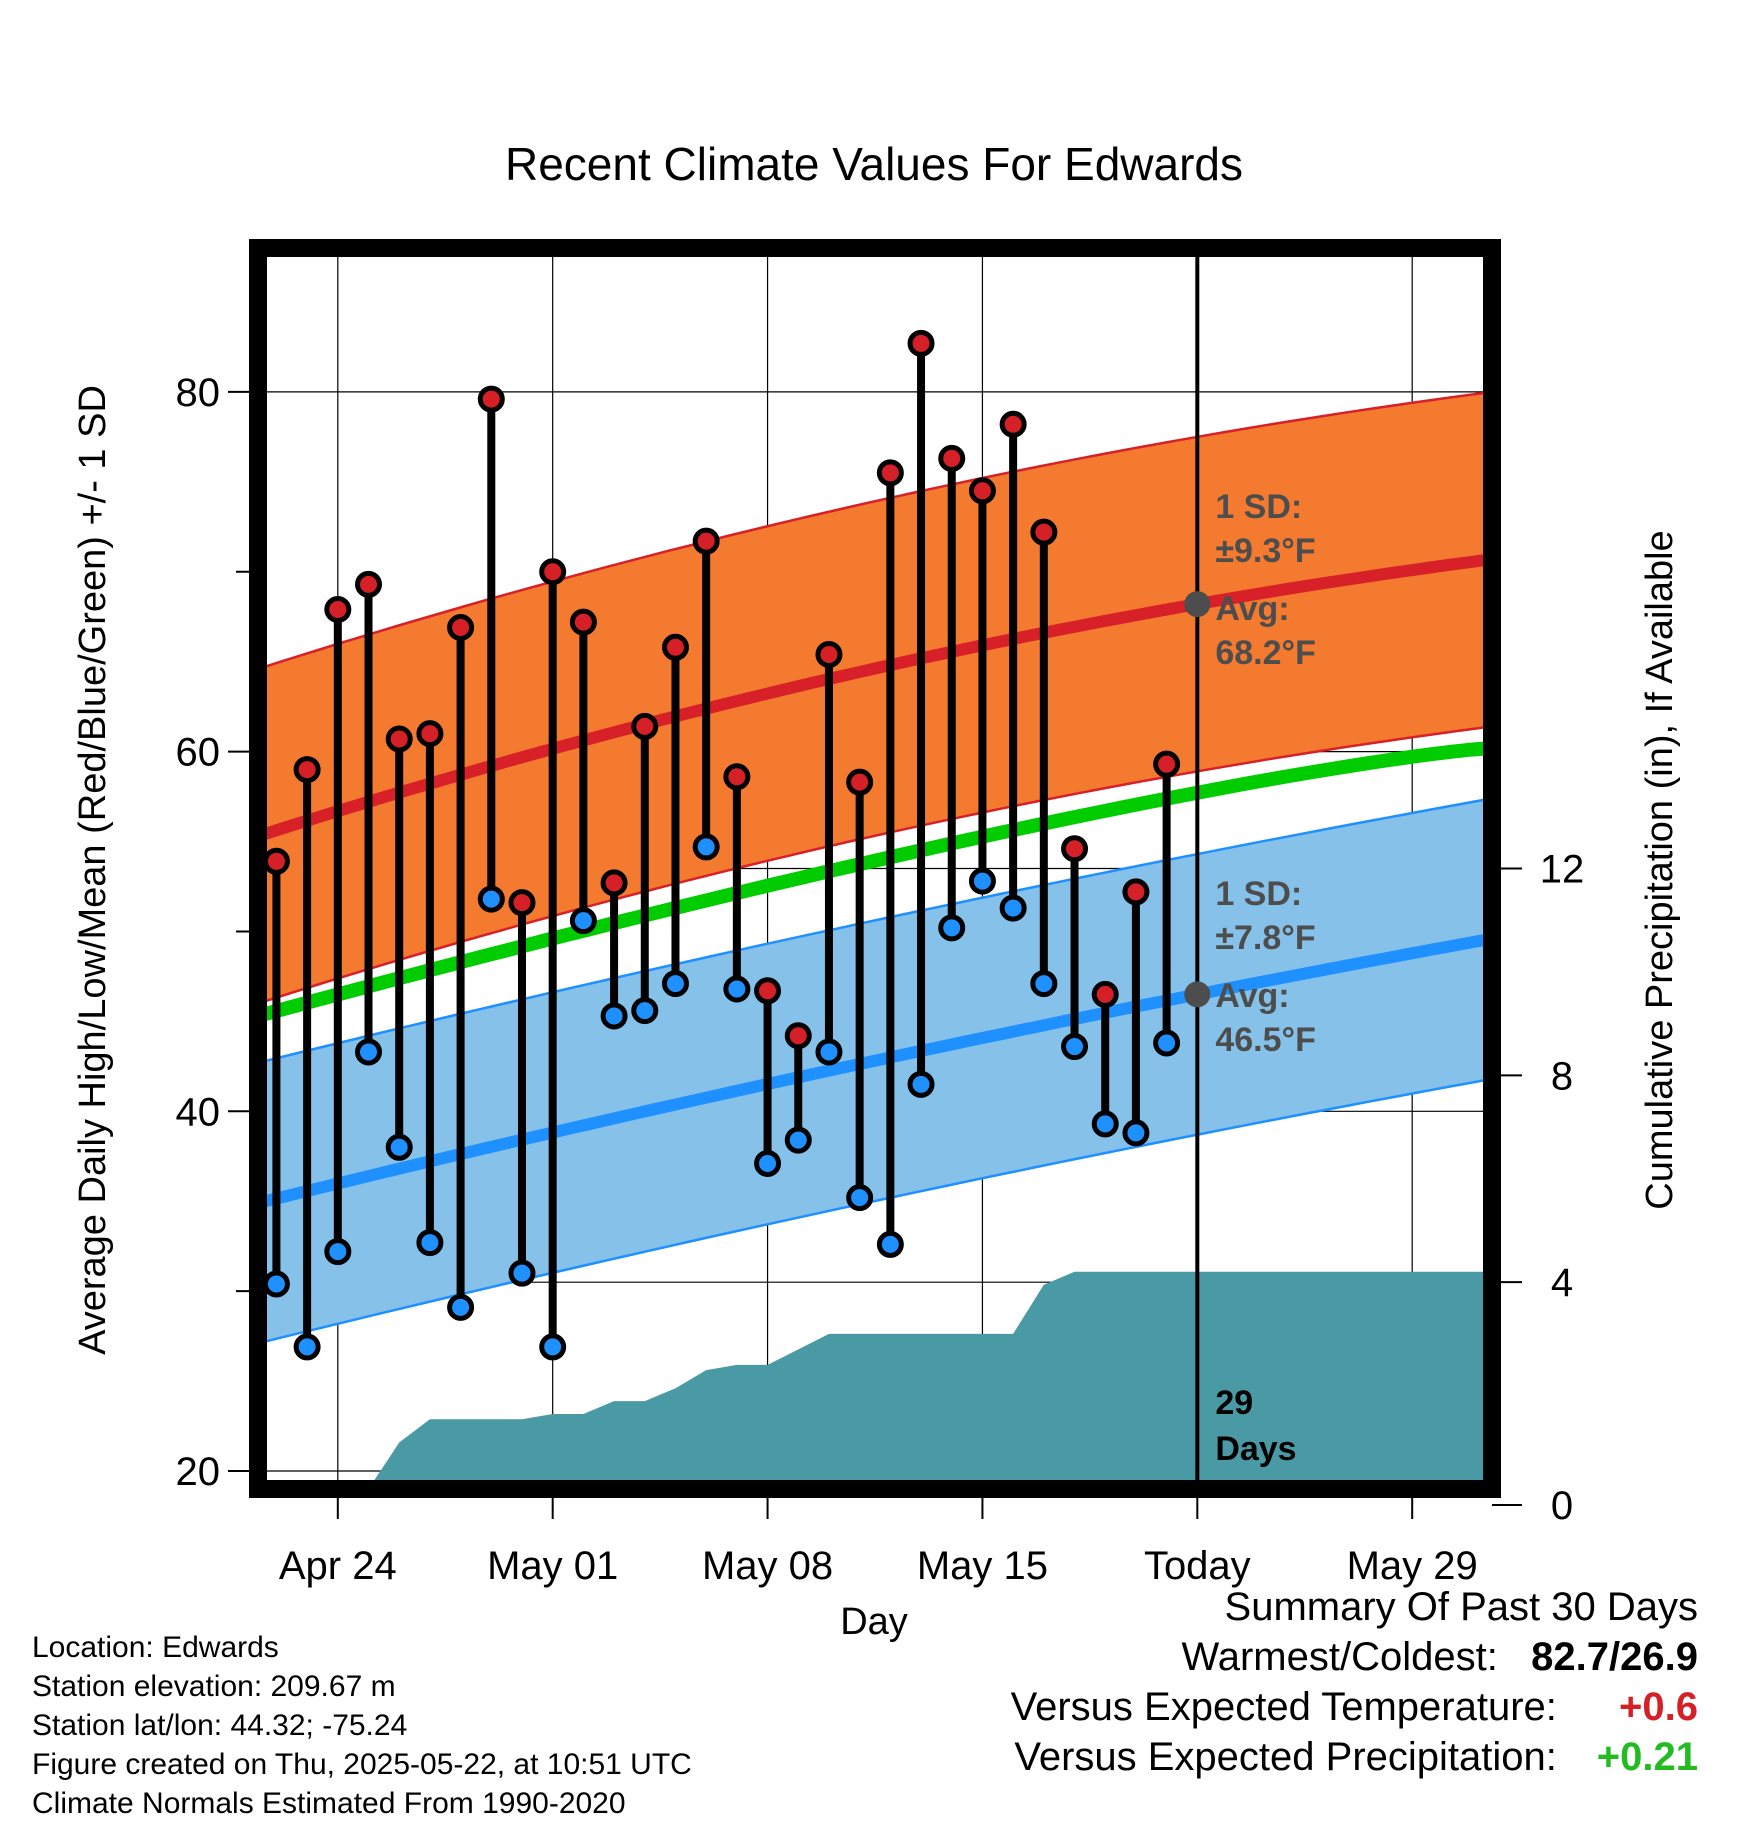 The image size is (1748, 1828). Describe the element at coordinates (1412, 1566) in the screenshot. I see `x-tick-label-5: May 29` at that location.